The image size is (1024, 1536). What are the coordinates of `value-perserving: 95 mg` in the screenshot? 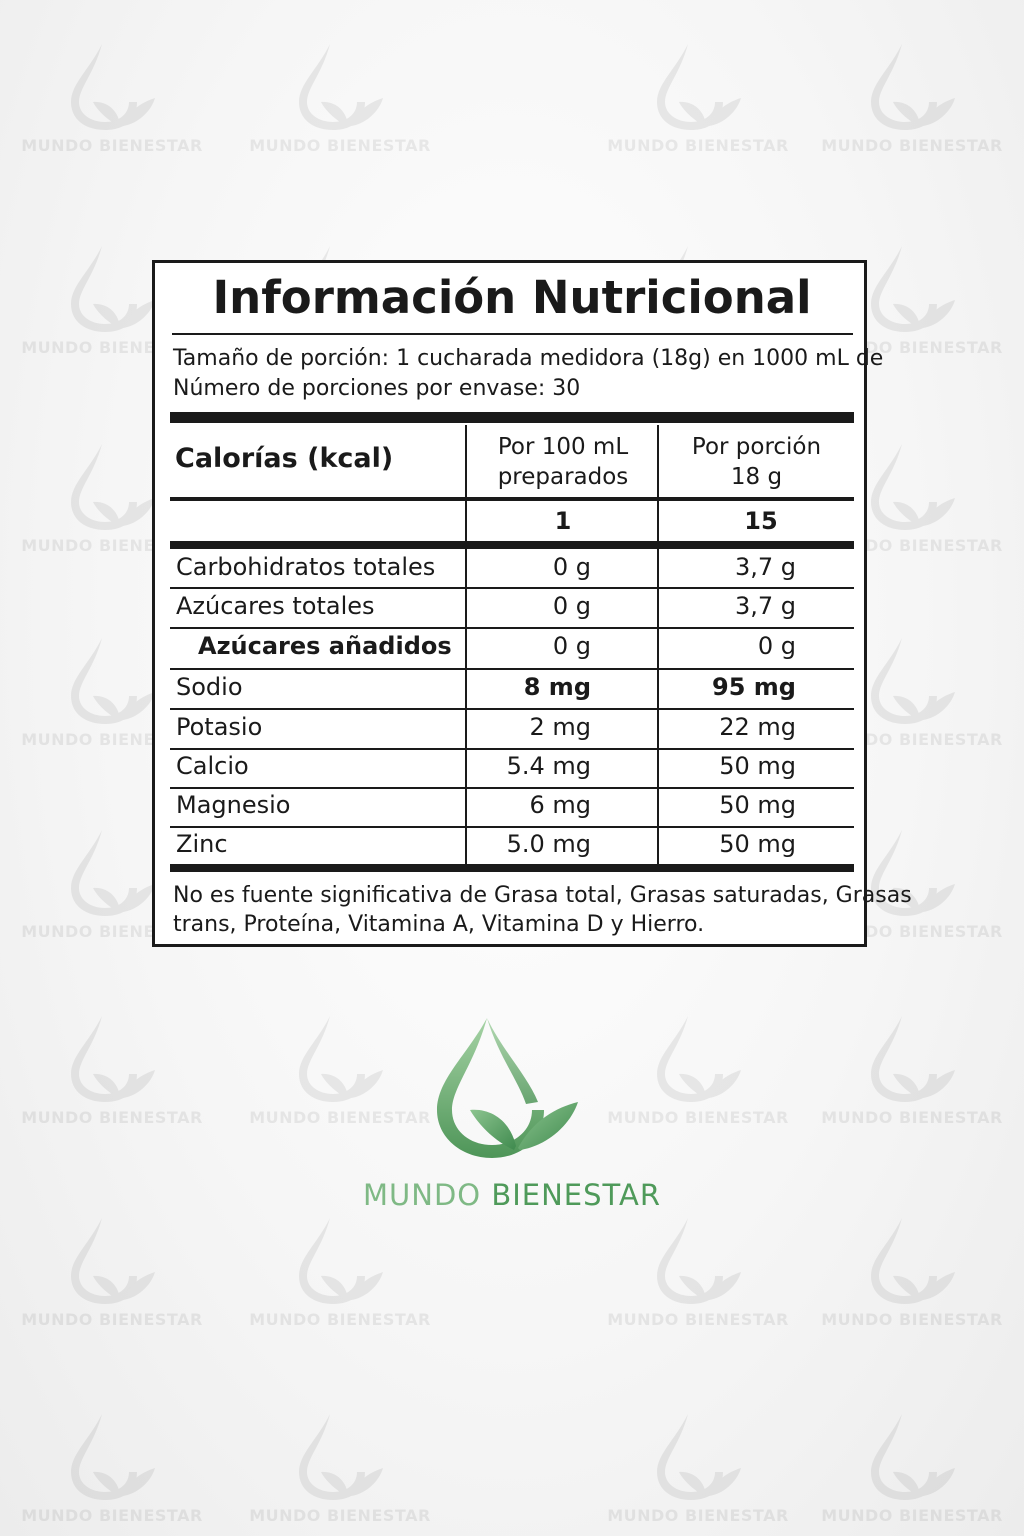 It's located at (754, 687).